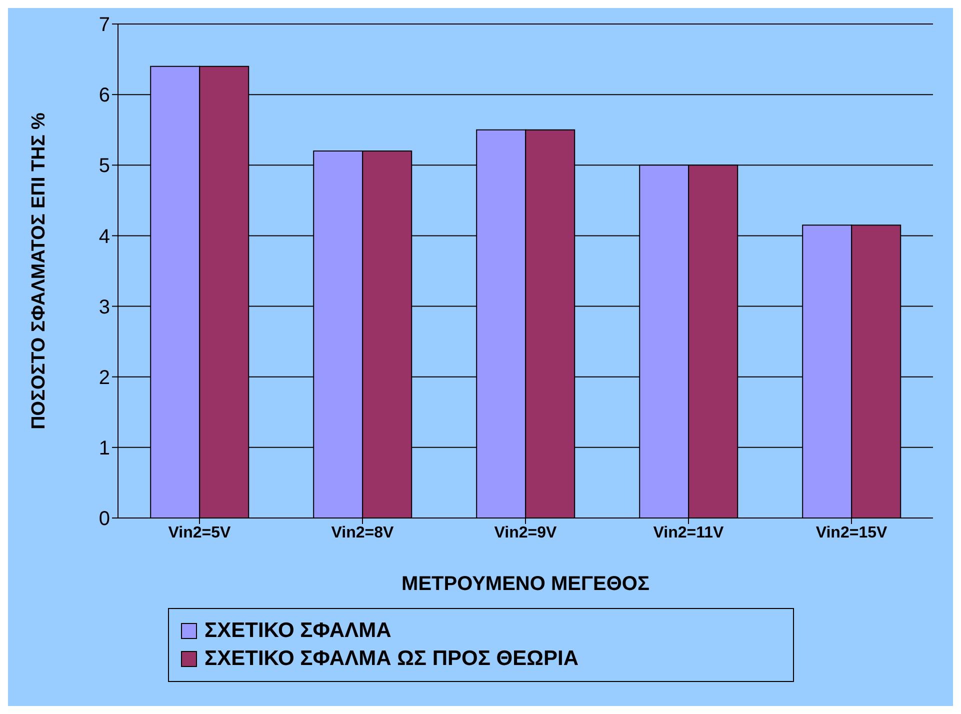 The height and width of the screenshot is (714, 961). What do you see at coordinates (526, 533) in the screenshot?
I see `x-tick-label: Vin2=9V` at bounding box center [526, 533].